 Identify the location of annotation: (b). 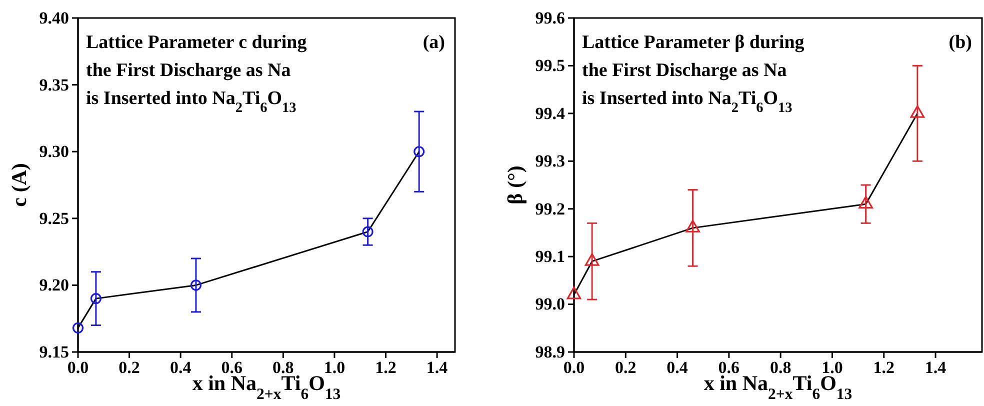
(960, 42).